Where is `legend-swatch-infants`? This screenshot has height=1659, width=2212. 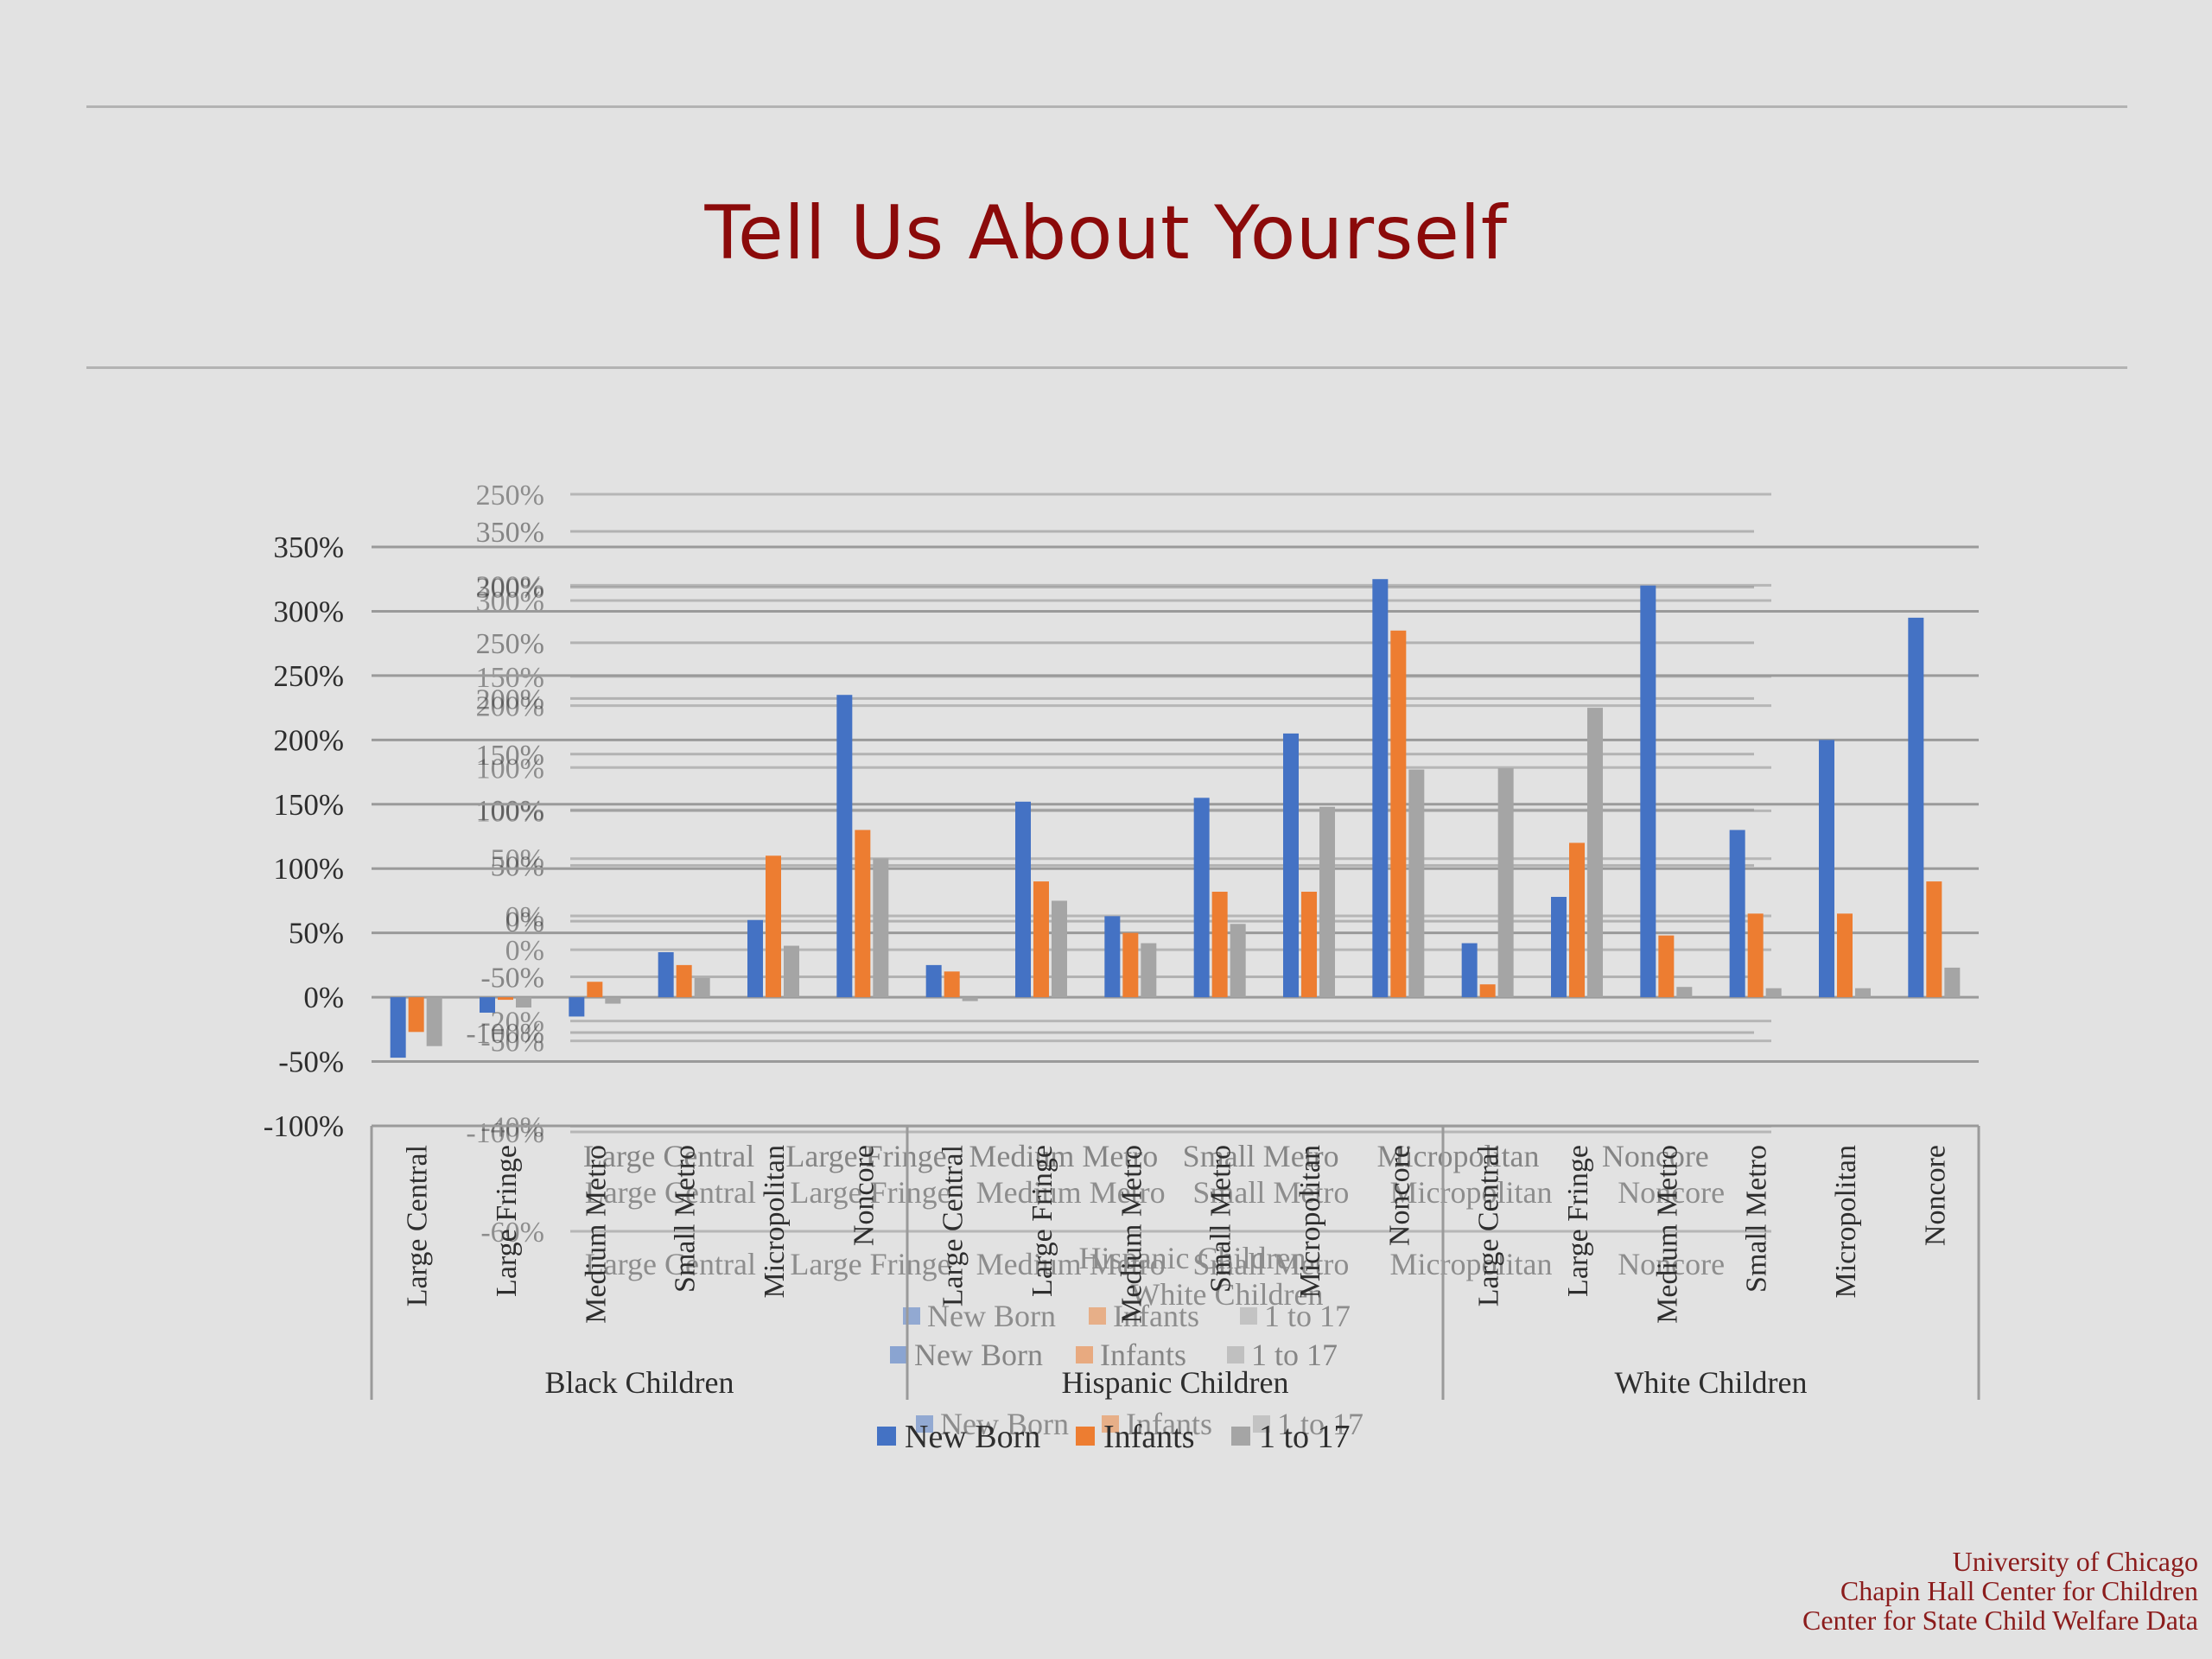
legend-swatch-infants is located at coordinates (1085, 1436).